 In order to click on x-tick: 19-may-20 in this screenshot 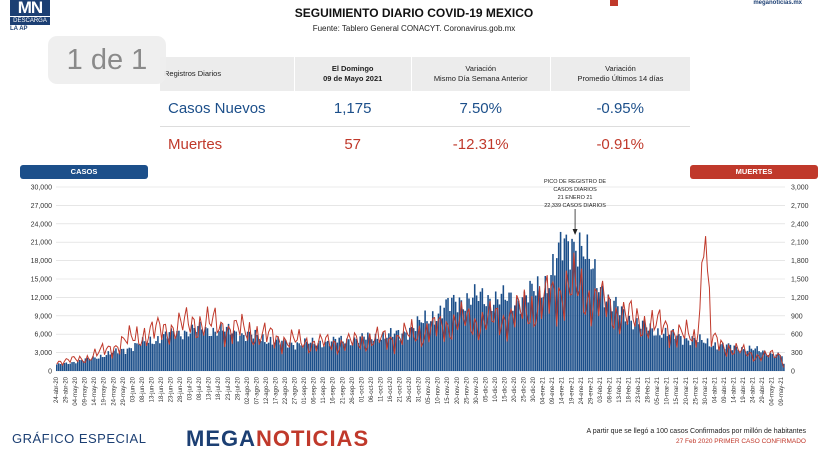, I will do `click(105, 390)`.